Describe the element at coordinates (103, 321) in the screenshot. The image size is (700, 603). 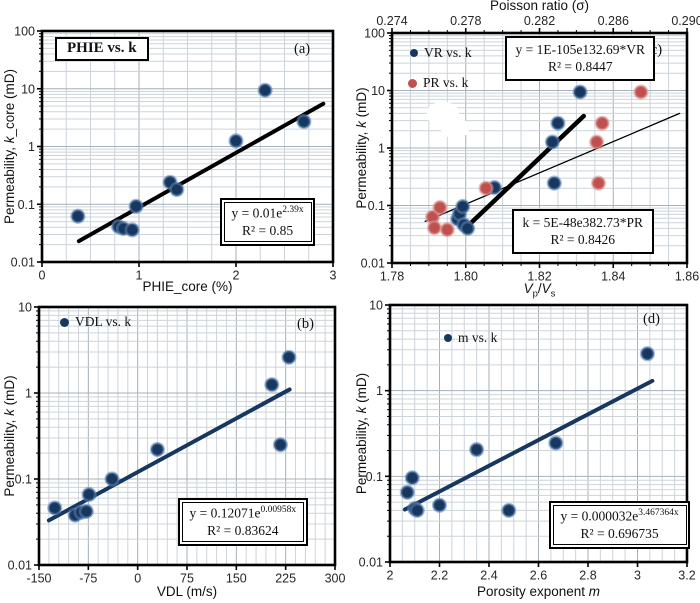
I see `legend-label-b: VDL vs. k` at that location.